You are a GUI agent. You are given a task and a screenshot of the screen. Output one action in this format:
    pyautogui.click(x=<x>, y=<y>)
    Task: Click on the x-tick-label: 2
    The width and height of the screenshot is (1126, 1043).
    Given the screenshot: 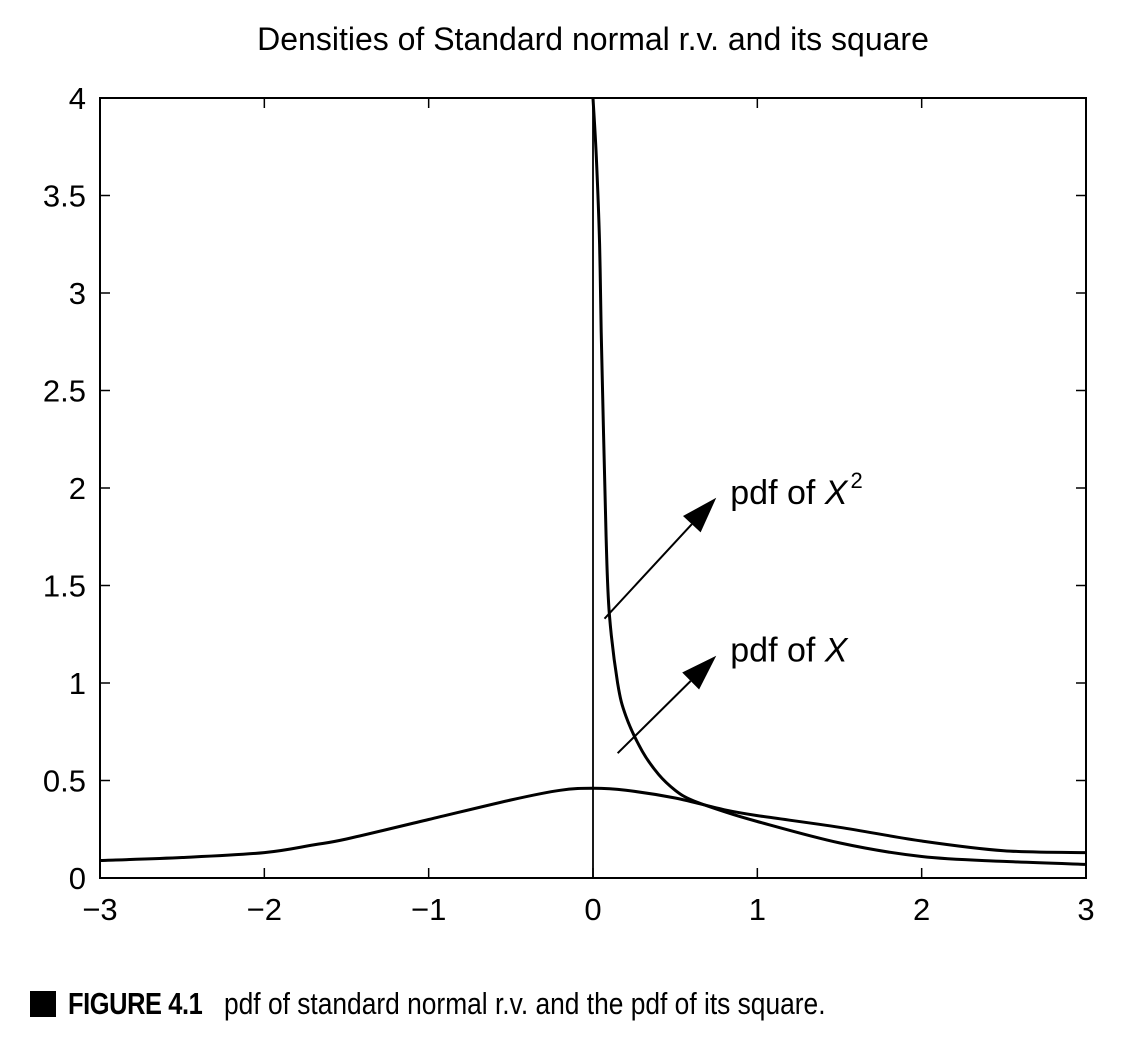 What is the action you would take?
    pyautogui.click(x=921, y=909)
    